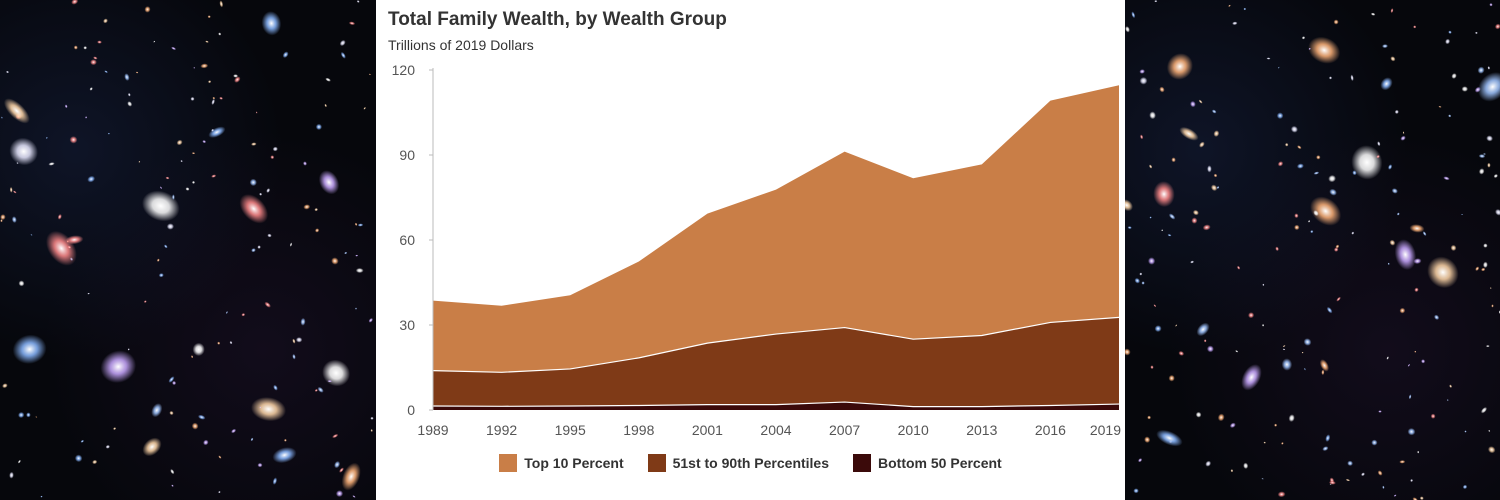  What do you see at coordinates (1050, 430) in the screenshot?
I see `x-tick-label: 2016` at bounding box center [1050, 430].